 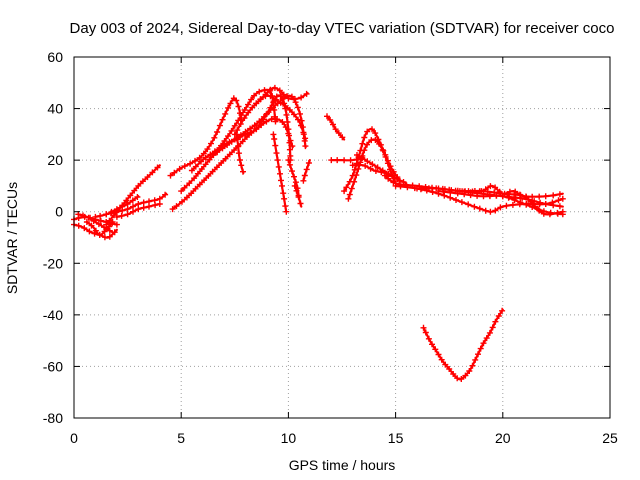 What do you see at coordinates (53, 315) in the screenshot?
I see `y-tick-label: -40` at bounding box center [53, 315].